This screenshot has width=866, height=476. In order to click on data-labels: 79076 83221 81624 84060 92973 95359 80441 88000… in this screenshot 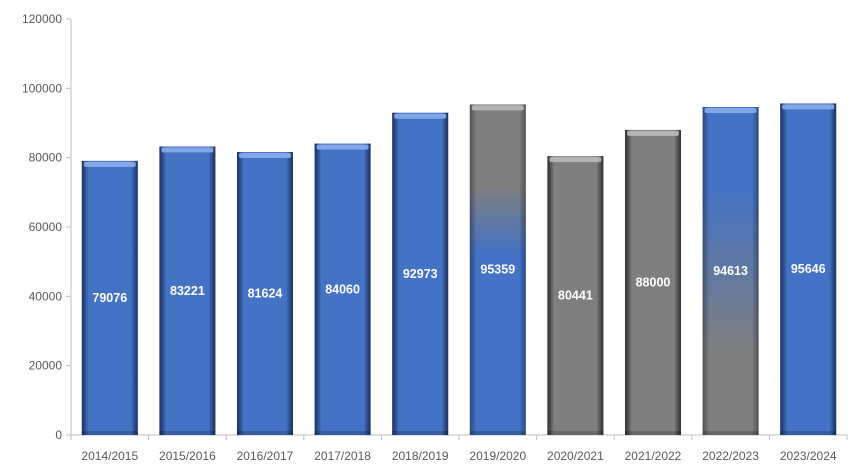, I will do `click(458, 283)`.